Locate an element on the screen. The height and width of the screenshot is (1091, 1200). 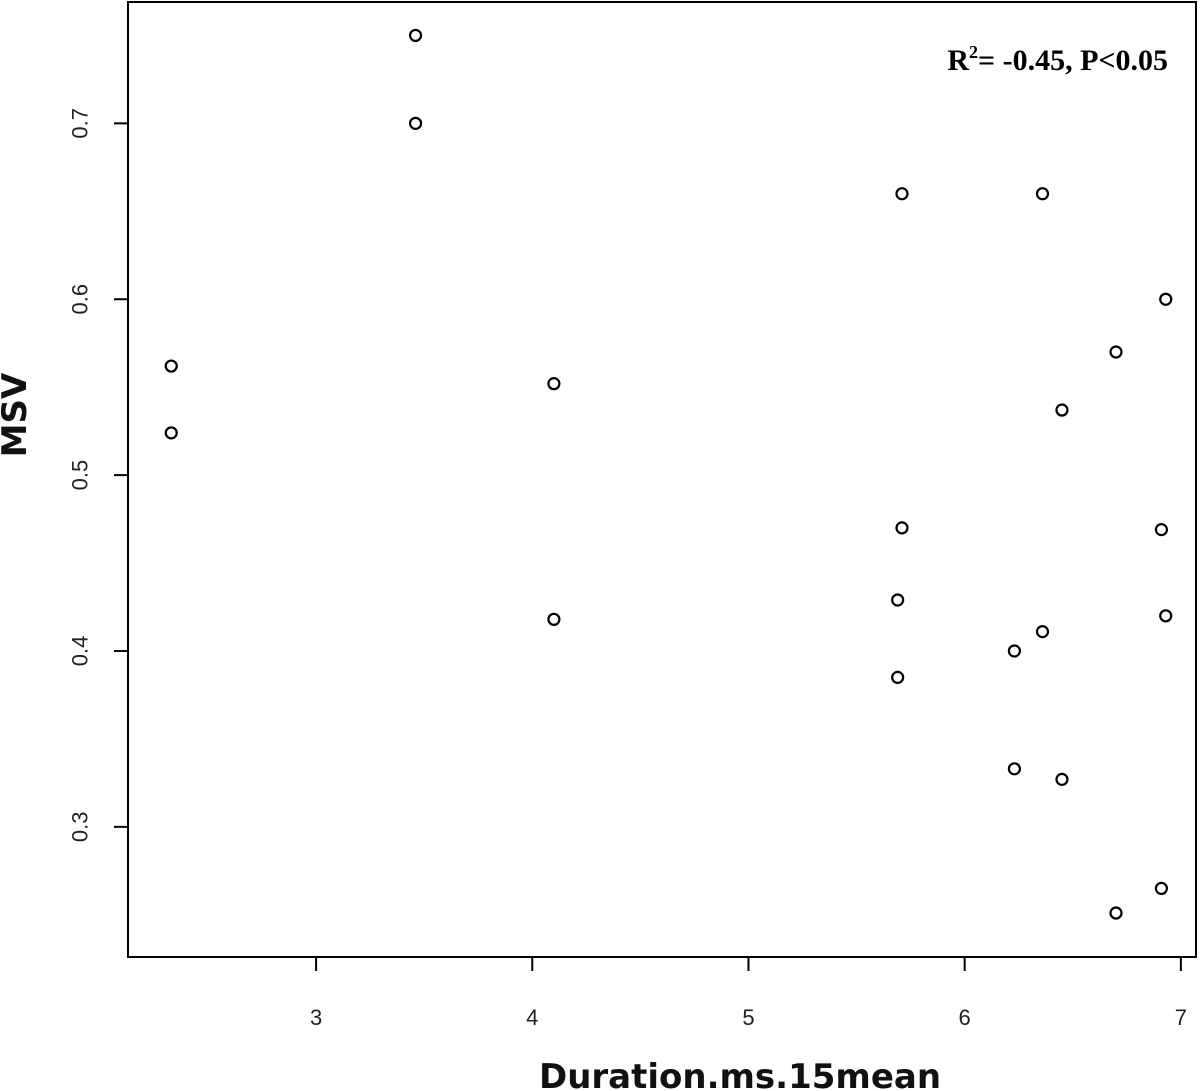
y-tick-label: 0.4 is located at coordinates (80, 651).